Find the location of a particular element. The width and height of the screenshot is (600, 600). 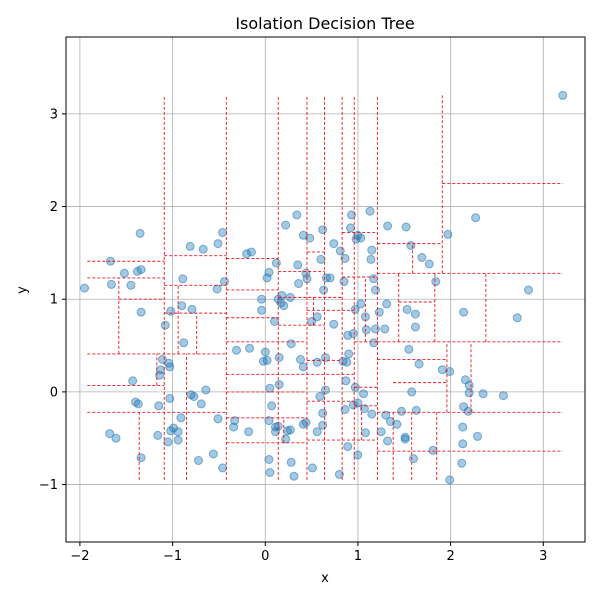

chart-title: Isolation Decision Tree is located at coordinates (324, 23).